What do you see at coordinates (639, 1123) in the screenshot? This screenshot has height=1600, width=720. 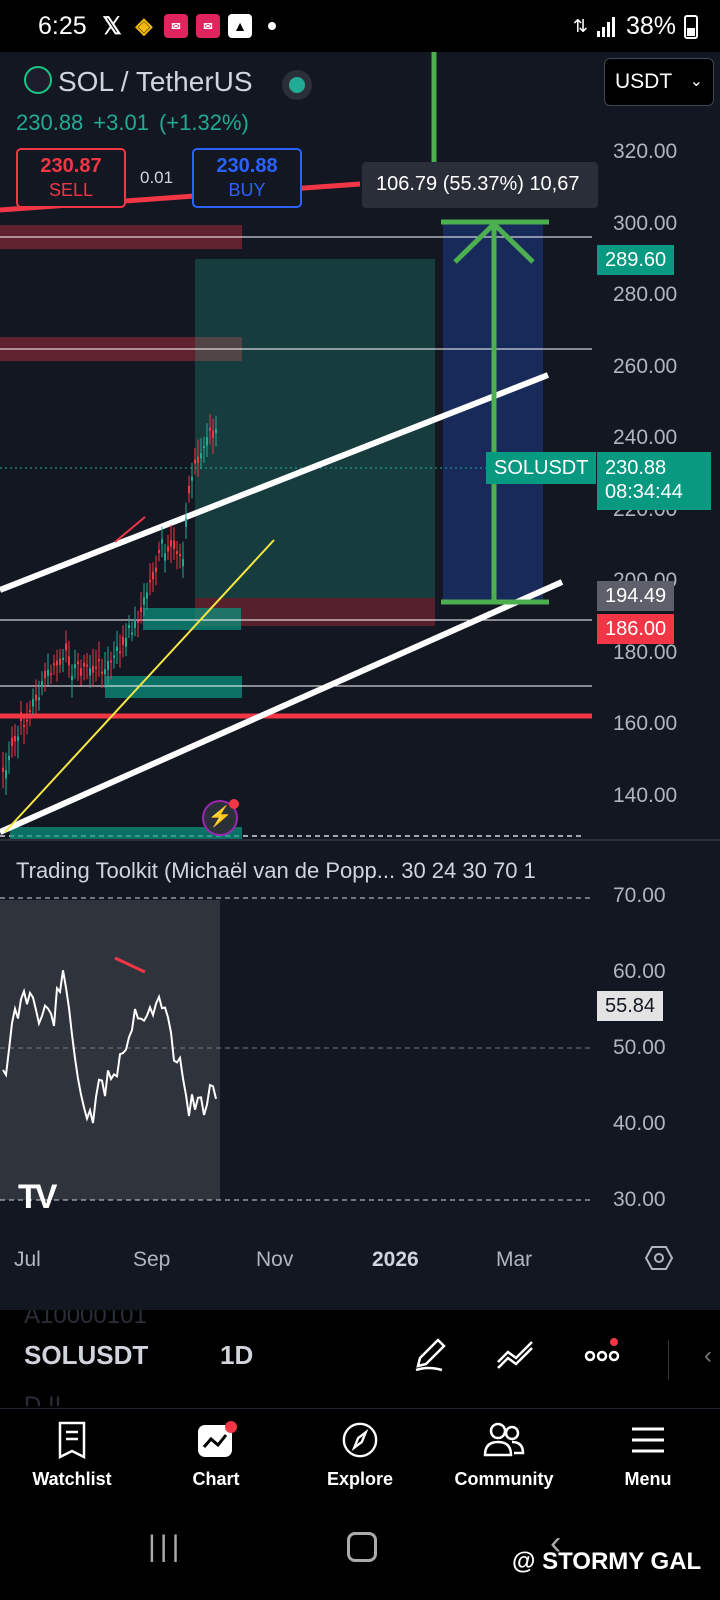 I see `rsi-axis-label: 40.00` at bounding box center [639, 1123].